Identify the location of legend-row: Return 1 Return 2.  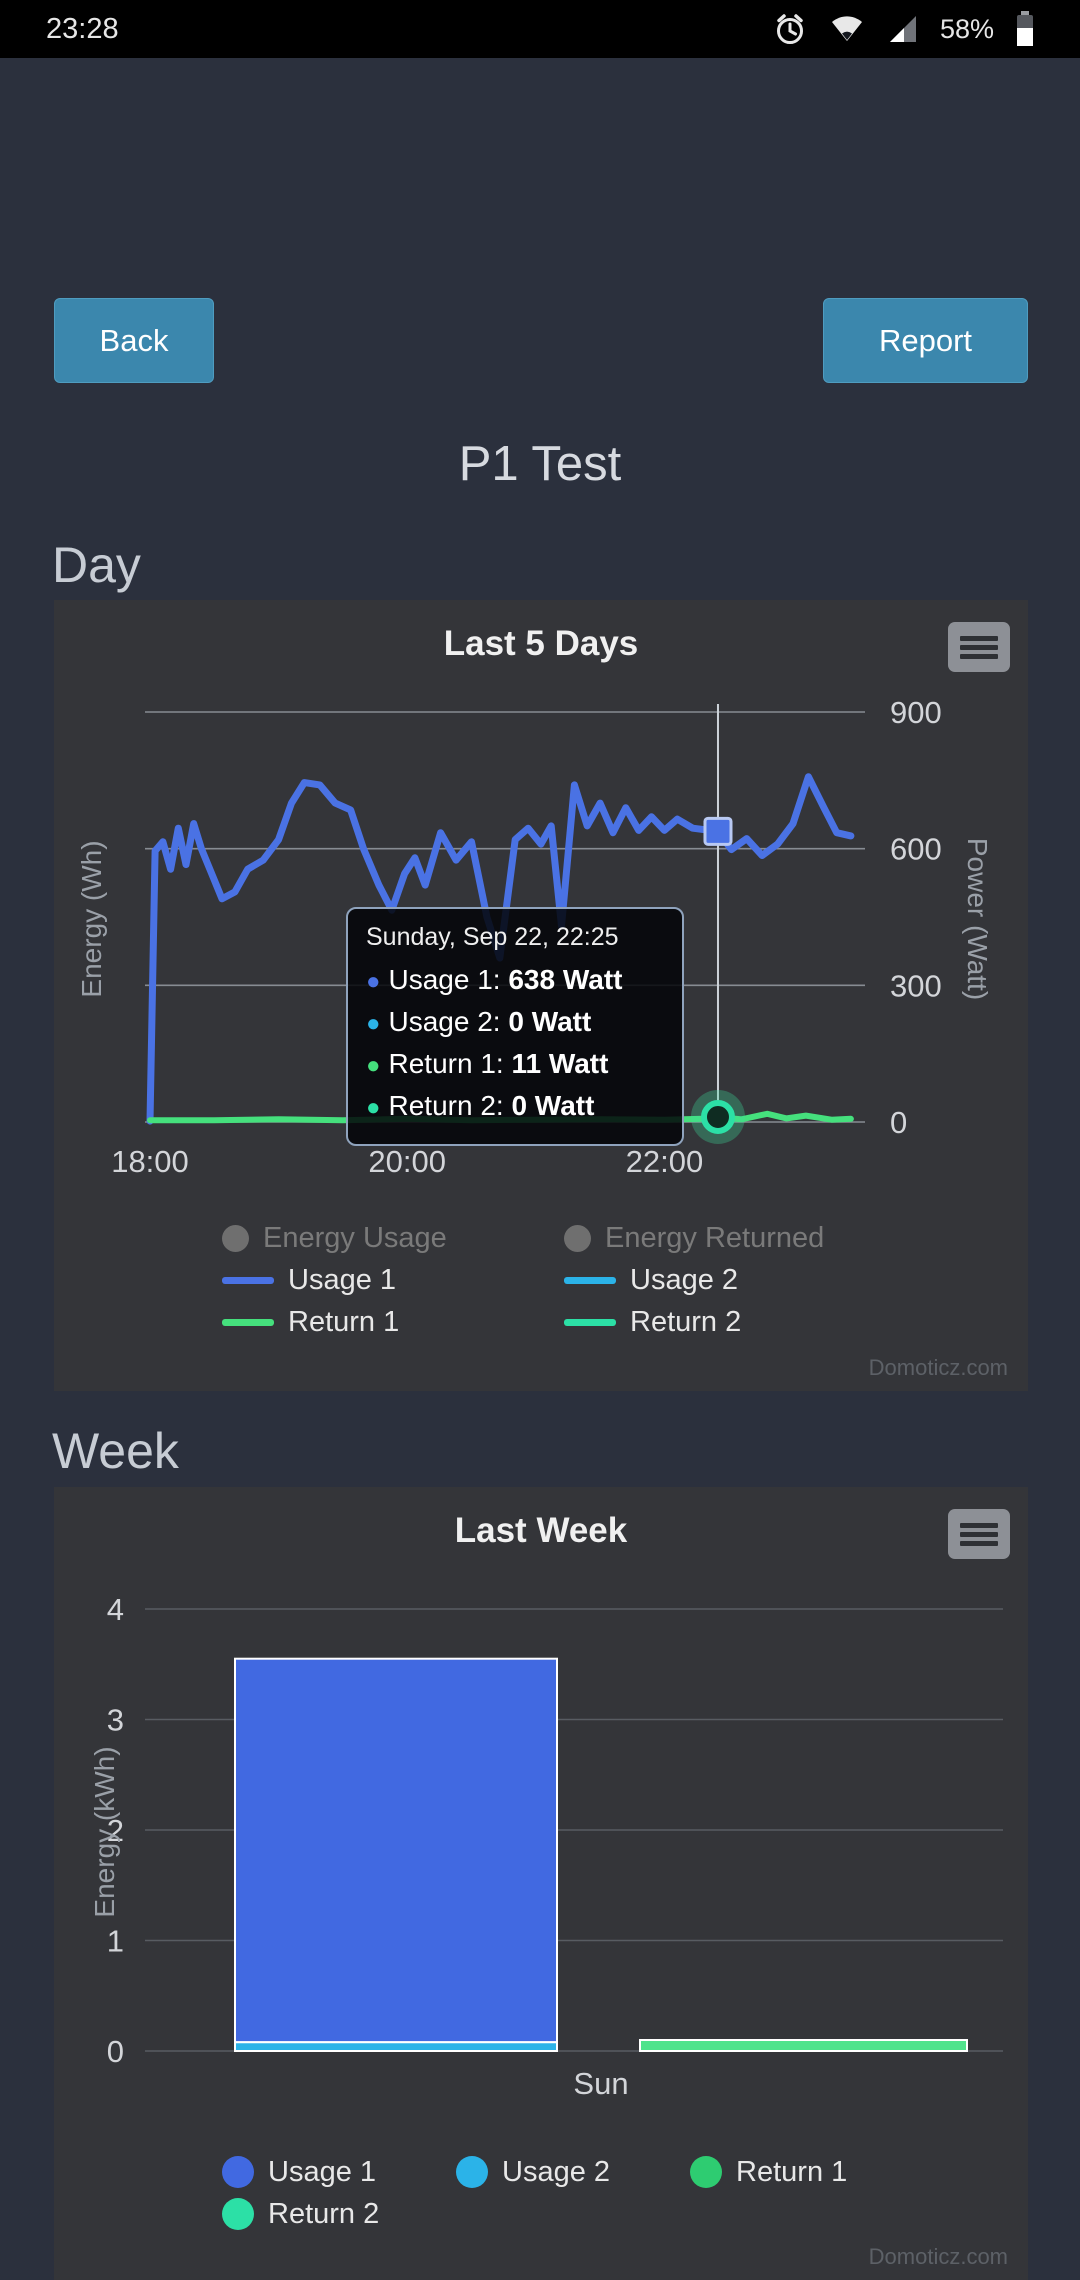
(625, 1322).